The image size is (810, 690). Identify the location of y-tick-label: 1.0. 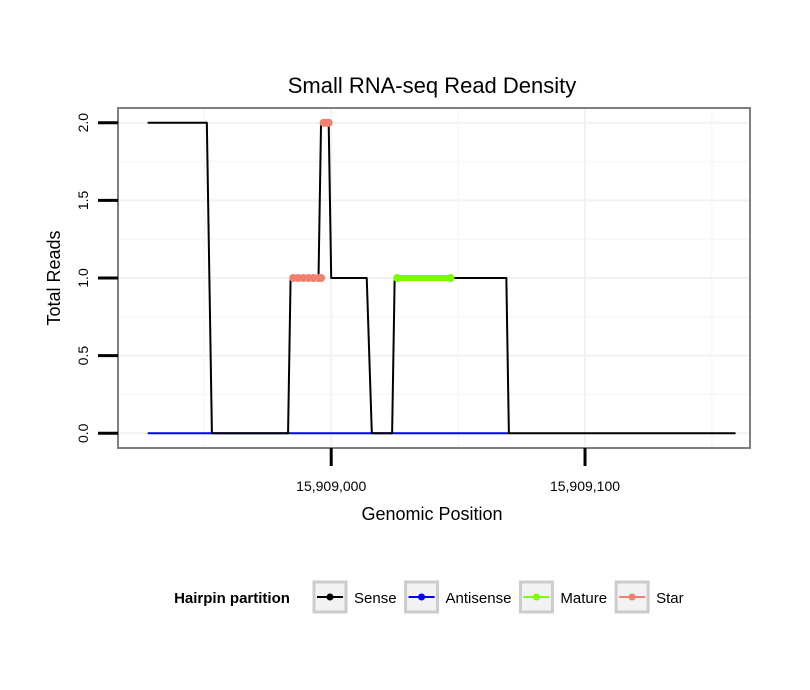
(83, 278).